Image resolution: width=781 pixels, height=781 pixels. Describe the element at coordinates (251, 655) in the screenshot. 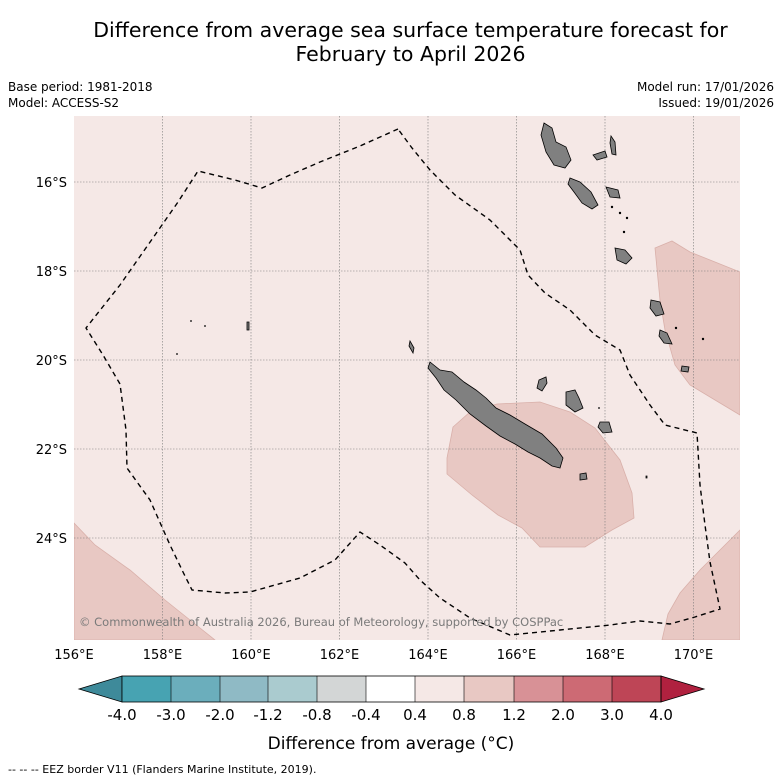

I see `lon-label: 160°E` at that location.